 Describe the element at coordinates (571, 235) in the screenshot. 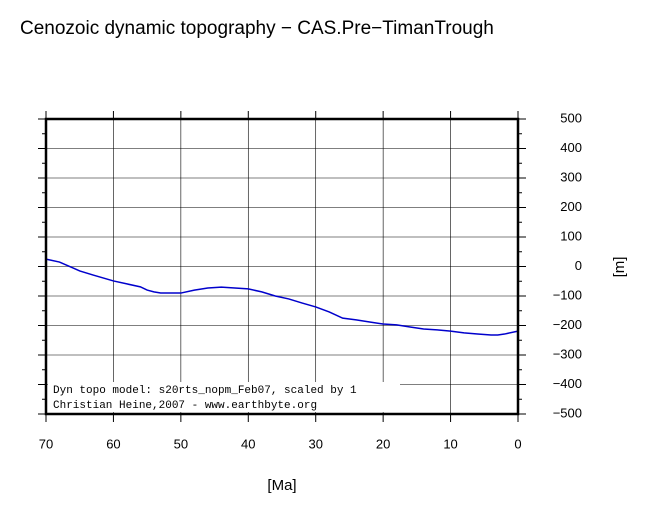

I see `y-tick-label: 100` at that location.